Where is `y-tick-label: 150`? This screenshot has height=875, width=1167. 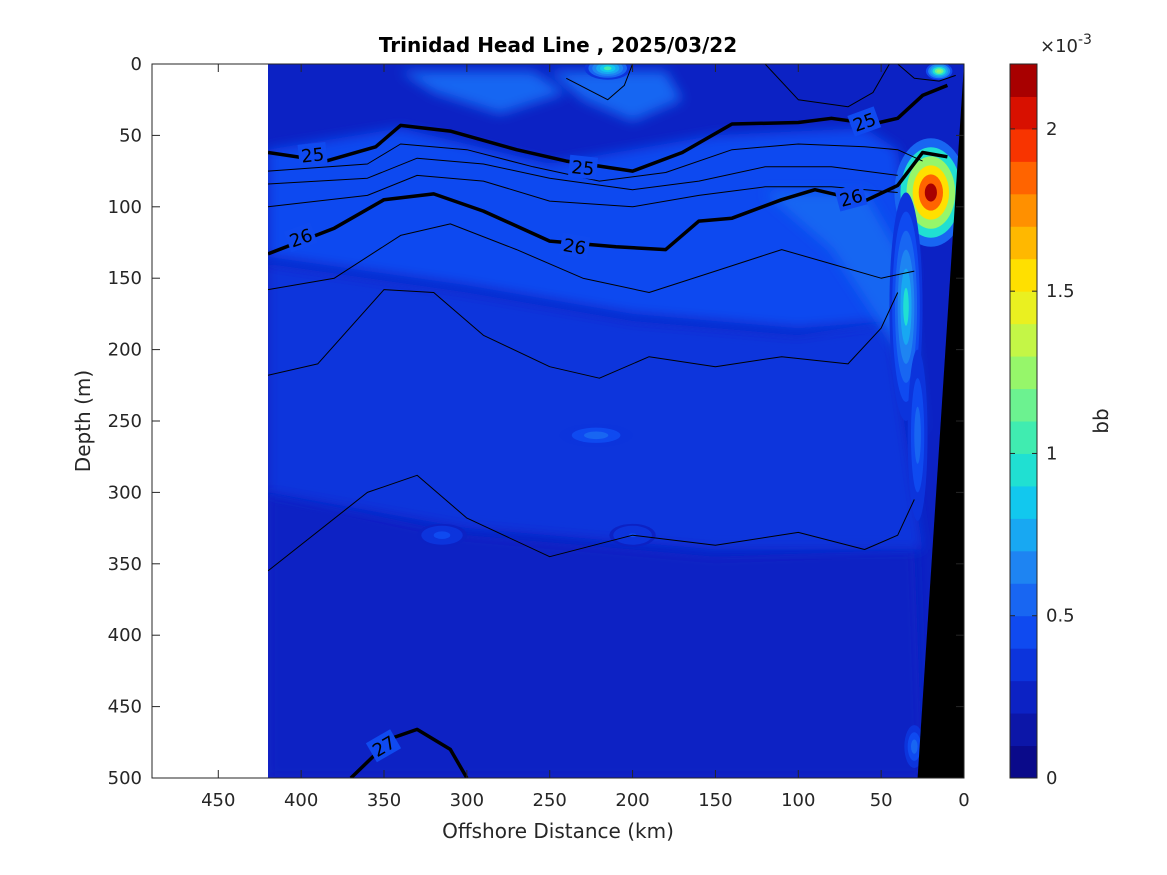 y-tick-label: 150 is located at coordinates (125, 278).